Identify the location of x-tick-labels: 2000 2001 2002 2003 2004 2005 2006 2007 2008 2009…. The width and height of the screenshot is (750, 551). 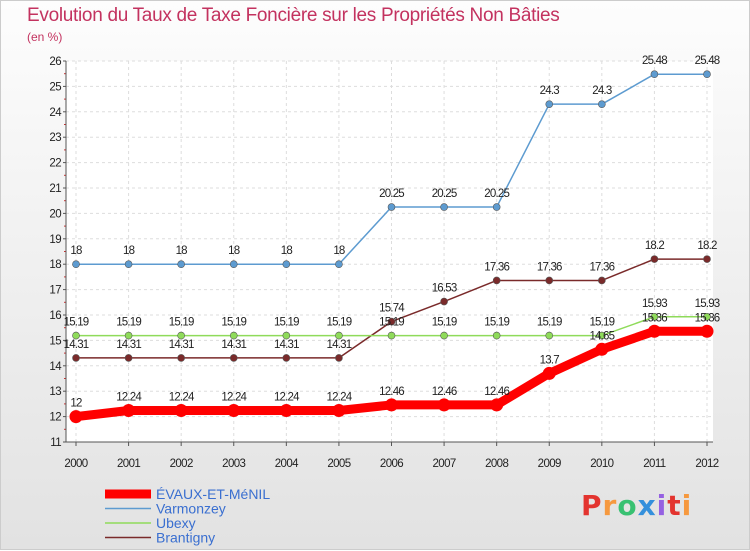
(391, 464).